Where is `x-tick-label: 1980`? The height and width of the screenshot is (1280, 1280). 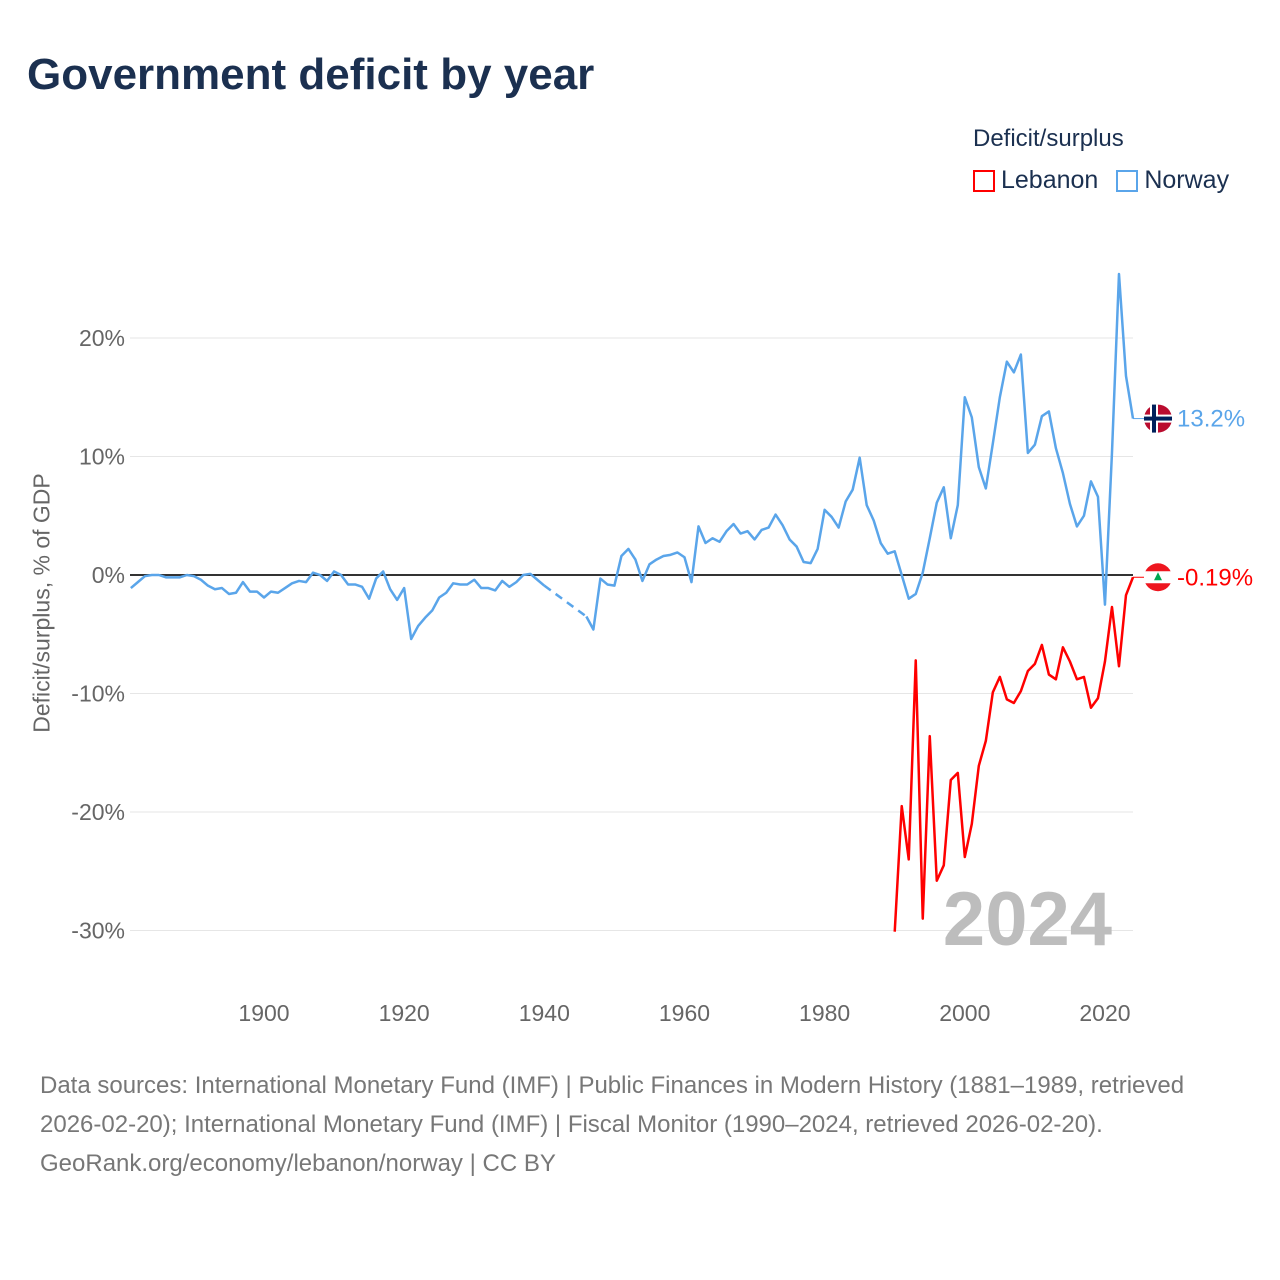 x-tick-label: 1980 is located at coordinates (824, 1013).